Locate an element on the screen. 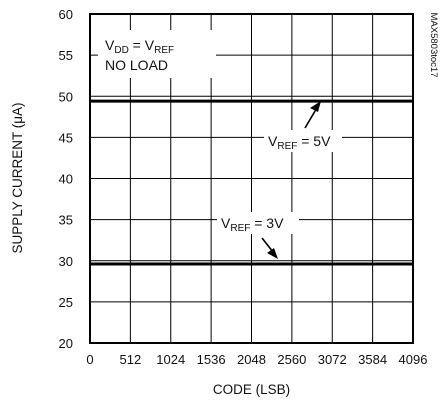 Image resolution: width=440 pixels, height=402 pixels. x-tick-label: 512 is located at coordinates (131, 359).